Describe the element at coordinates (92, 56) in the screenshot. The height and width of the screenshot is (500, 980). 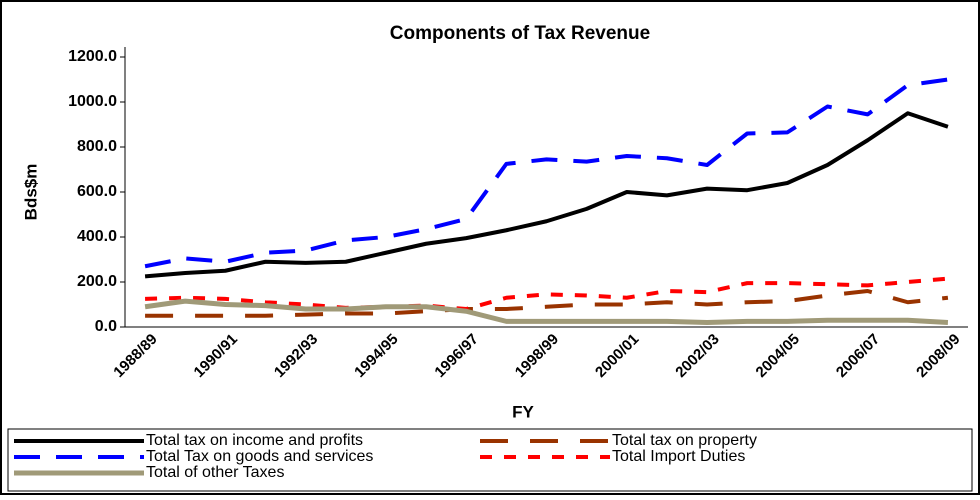
I see `y-tick-label: 1200.0` at that location.